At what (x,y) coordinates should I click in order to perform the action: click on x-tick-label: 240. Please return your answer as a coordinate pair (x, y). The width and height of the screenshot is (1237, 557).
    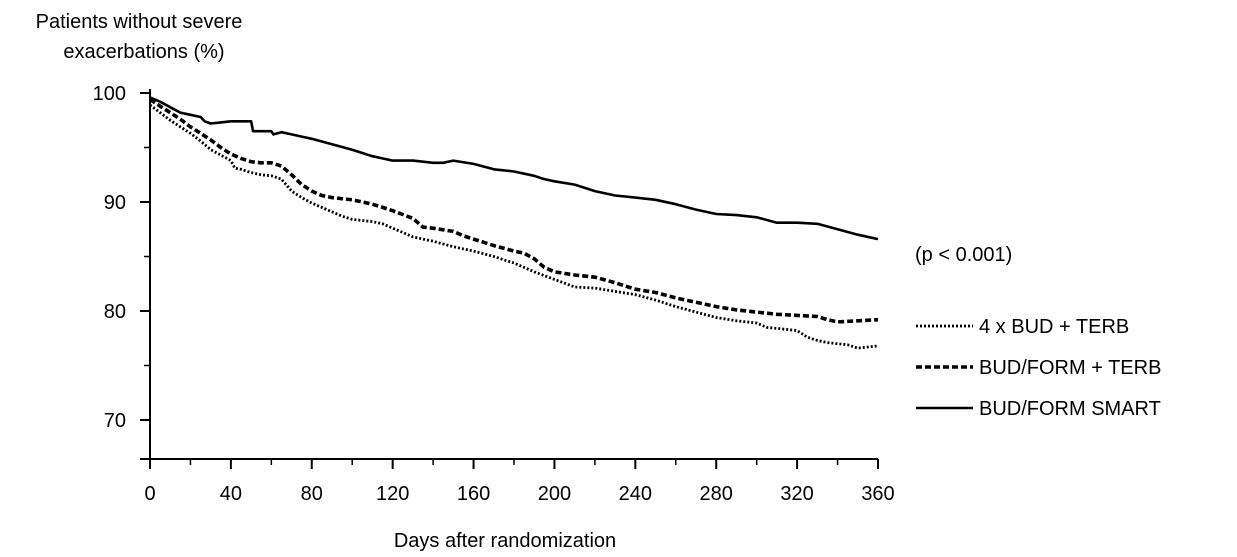
    Looking at the image, I should click on (635, 494).